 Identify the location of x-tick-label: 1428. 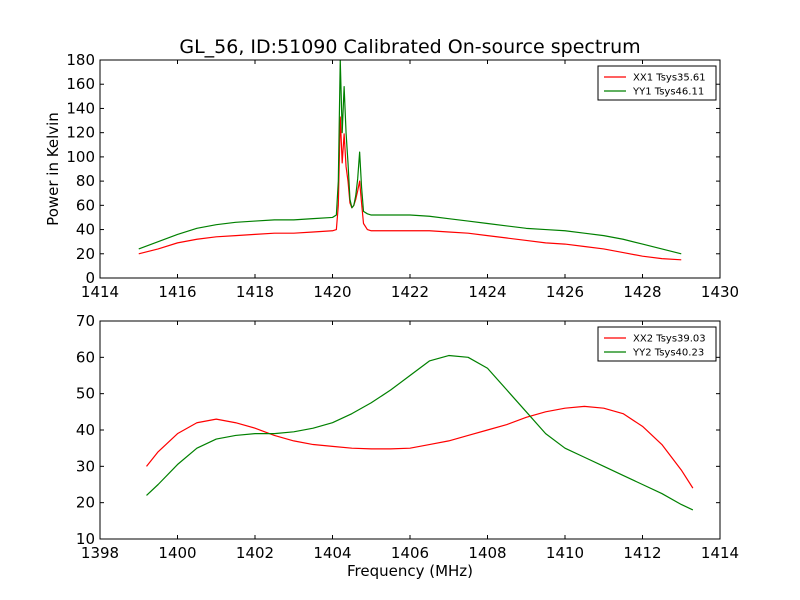
(642, 292).